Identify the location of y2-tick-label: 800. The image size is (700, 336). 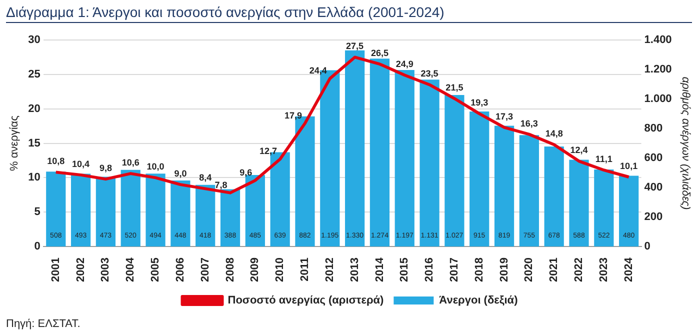
(653, 128).